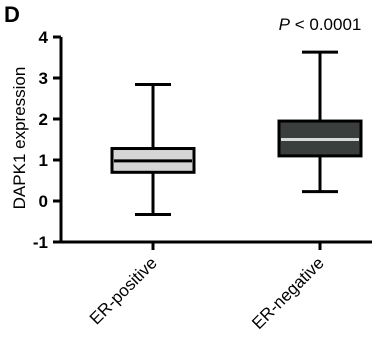  I want to click on category-labels: ER-positive ER-negative, so click(207, 293).